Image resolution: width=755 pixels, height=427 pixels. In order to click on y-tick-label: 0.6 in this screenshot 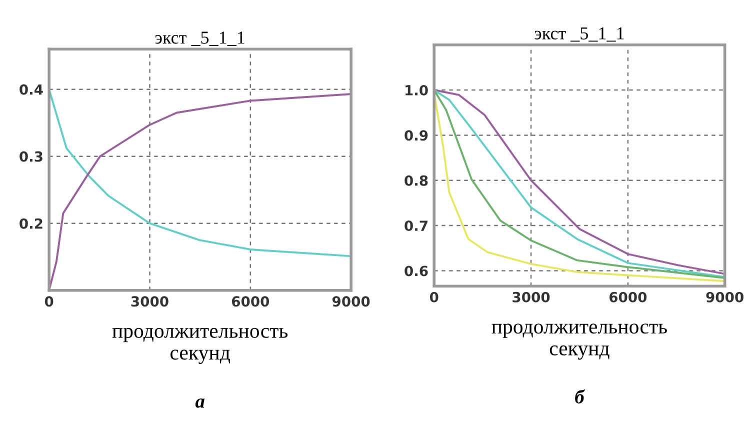, I will do `click(416, 271)`.